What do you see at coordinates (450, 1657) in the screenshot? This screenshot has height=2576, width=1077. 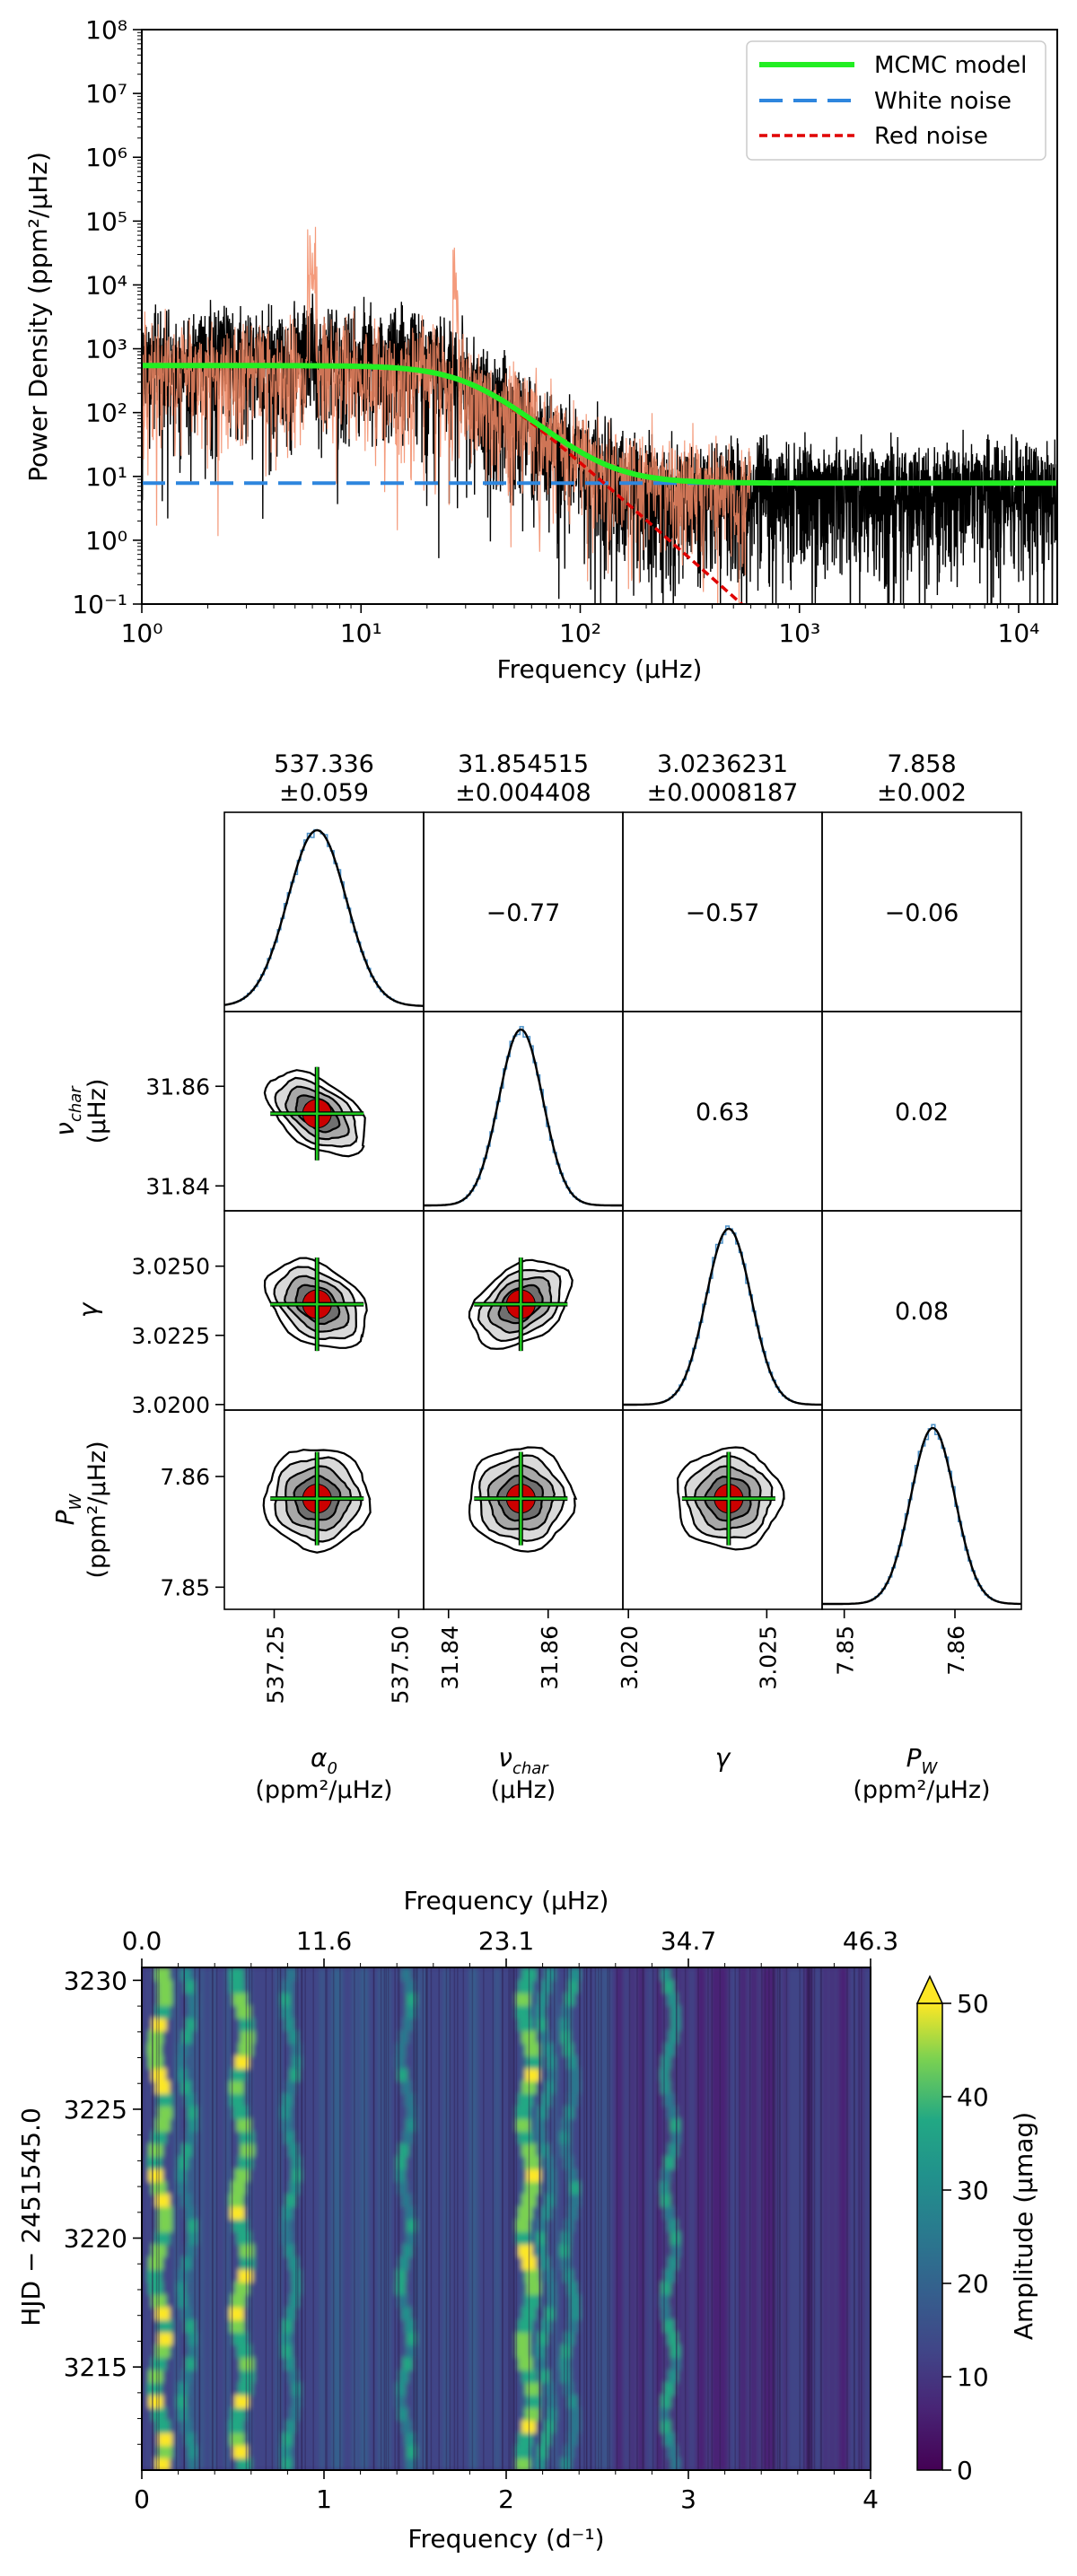 I see `corner-x-tick-label: 31.84` at bounding box center [450, 1657].